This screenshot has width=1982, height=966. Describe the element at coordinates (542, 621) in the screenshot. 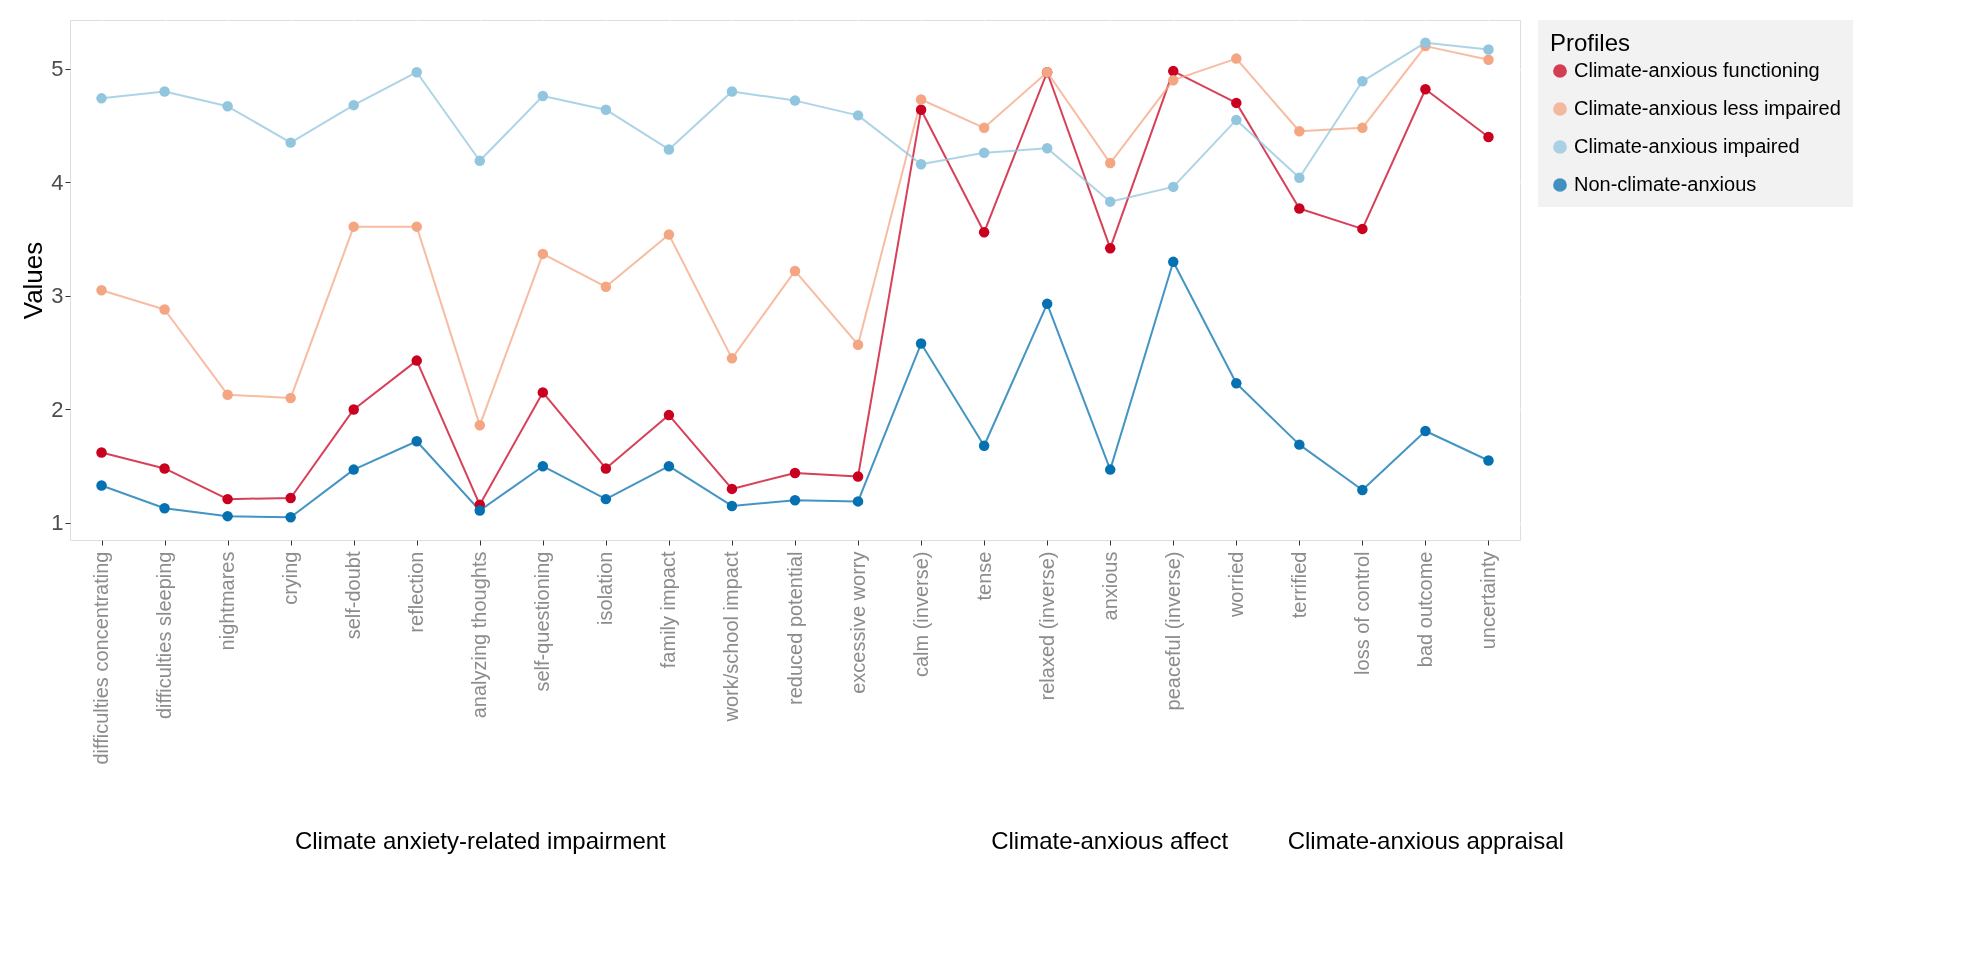

I see `x-tick-label: self-questioning` at that location.